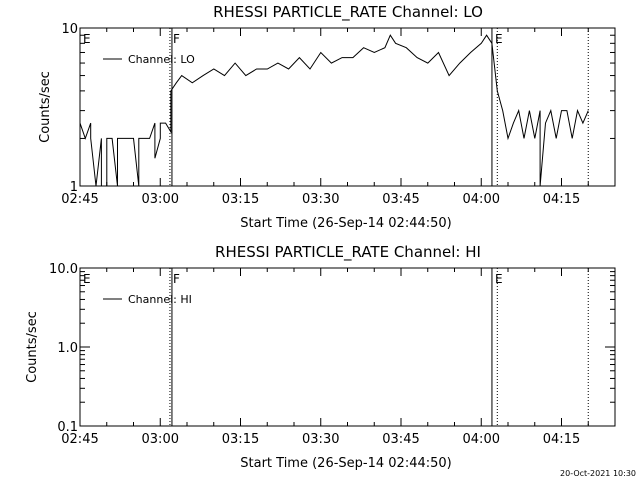  Describe the element at coordinates (345, 463) in the screenshot. I see `panel-hi-xlabel: Start Time (26-Sep-14 02:44:50)` at that location.